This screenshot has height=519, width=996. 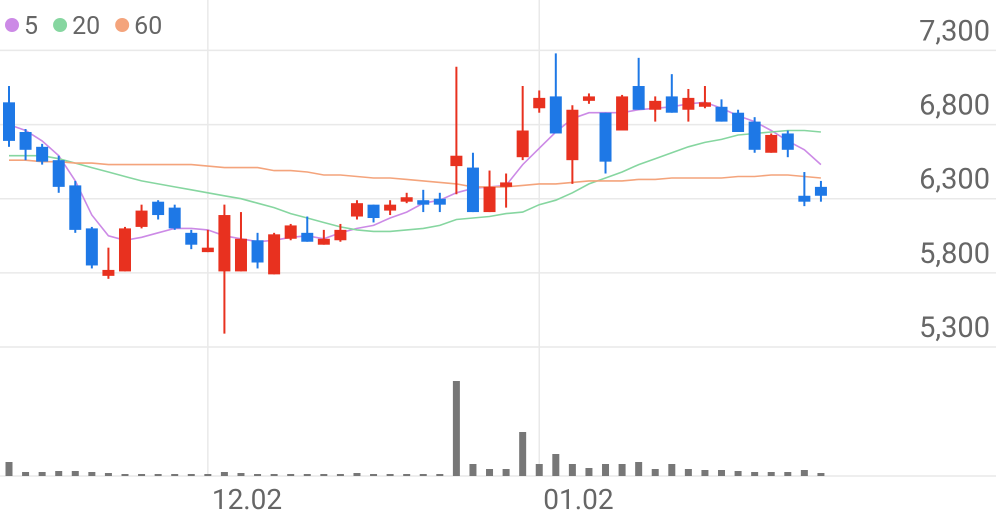 I want to click on legend-label: 20, so click(x=86, y=26).